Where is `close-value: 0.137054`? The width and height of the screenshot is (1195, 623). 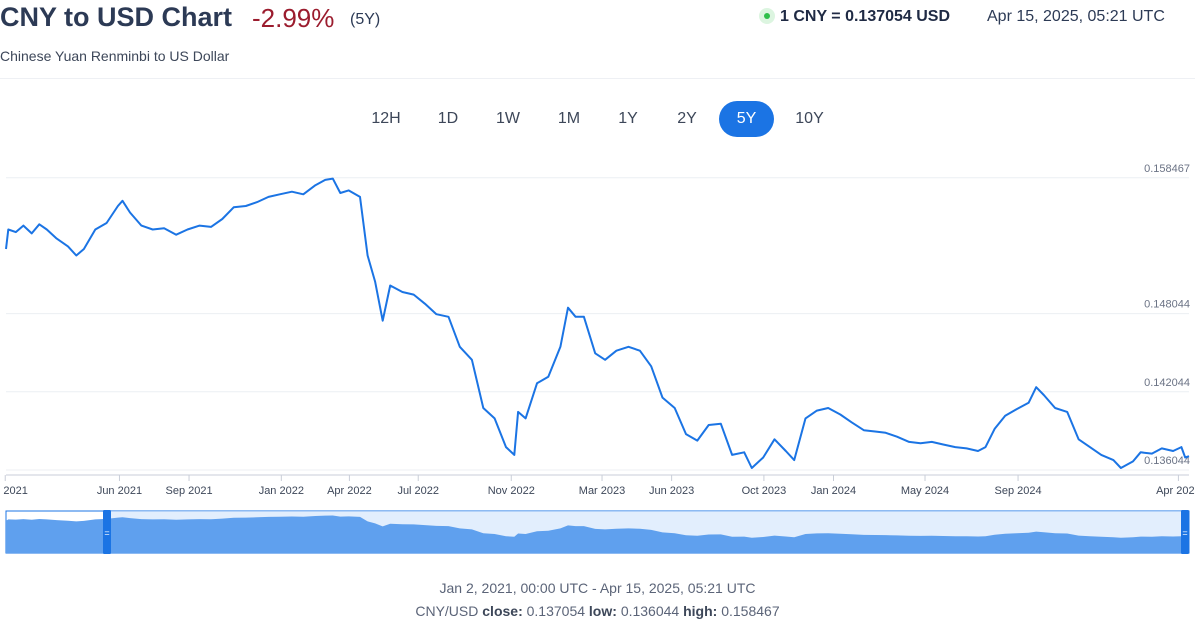
close-value: 0.137054 is located at coordinates (556, 611).